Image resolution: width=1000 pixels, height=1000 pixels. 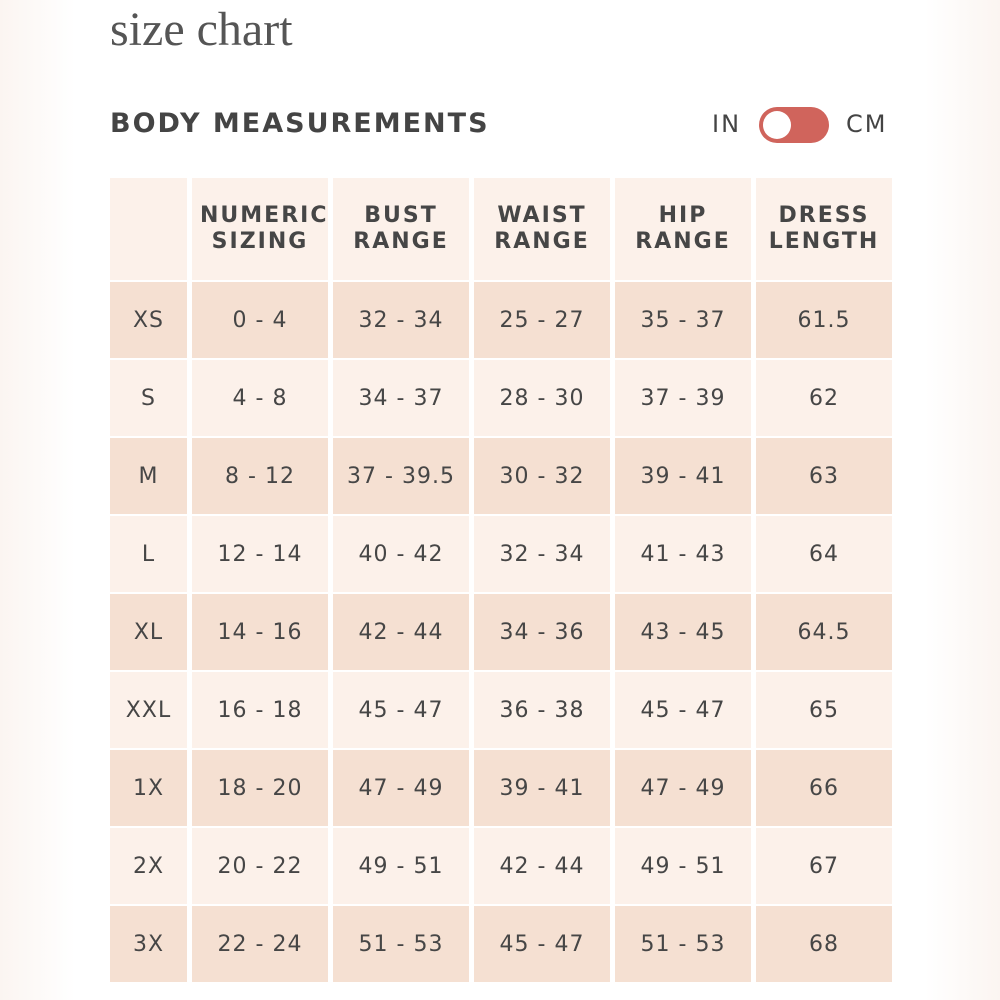 What do you see at coordinates (260, 320) in the screenshot?
I see `table-cell: 0 - 4` at bounding box center [260, 320].